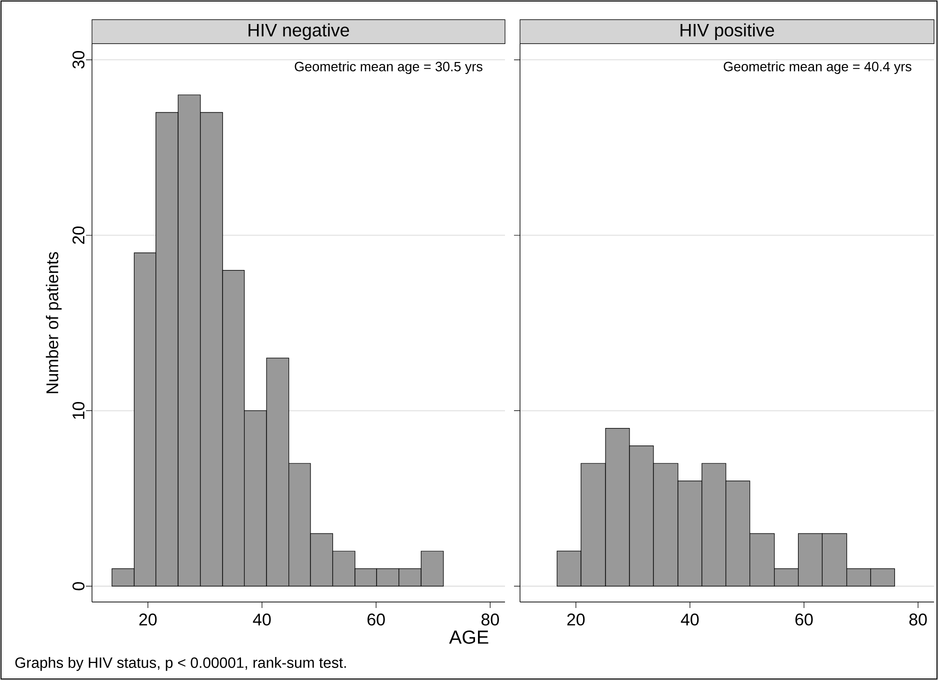 The width and height of the screenshot is (938, 680). I want to click on y-axis-title: Number of patients, so click(54, 323).